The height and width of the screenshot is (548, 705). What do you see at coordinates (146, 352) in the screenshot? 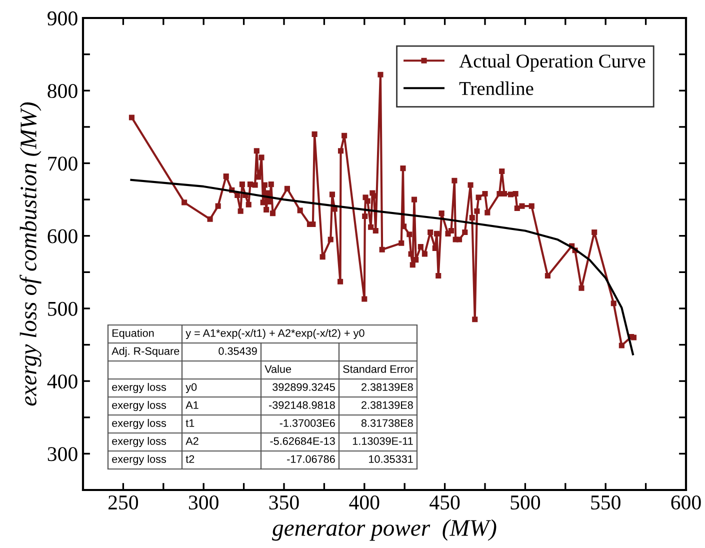
I see `annotation: Adj. R-Square` at bounding box center [146, 352].